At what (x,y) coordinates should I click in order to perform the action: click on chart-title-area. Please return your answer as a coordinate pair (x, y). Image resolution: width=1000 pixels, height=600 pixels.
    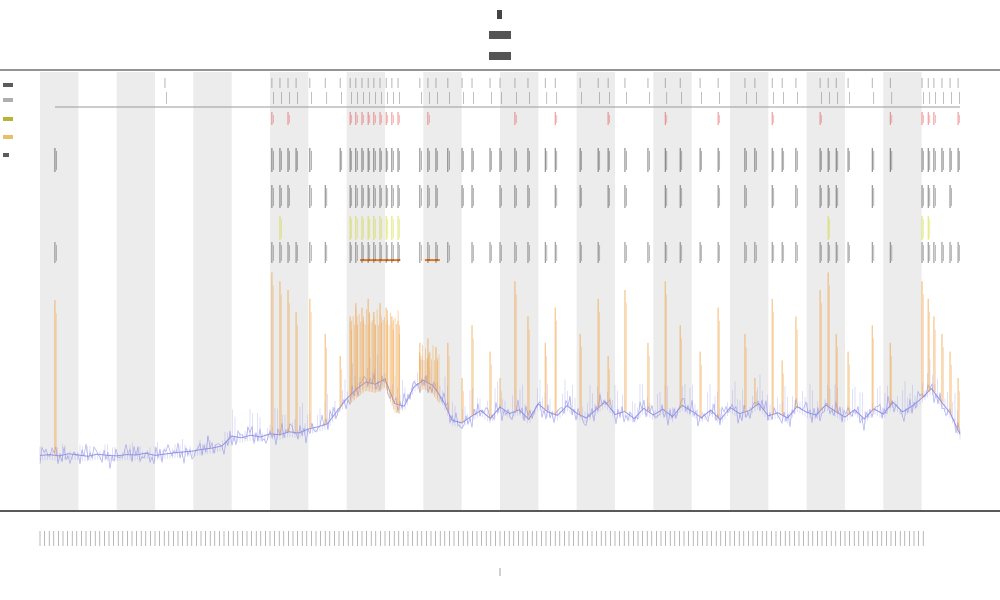
    Looking at the image, I should click on (500, 35).